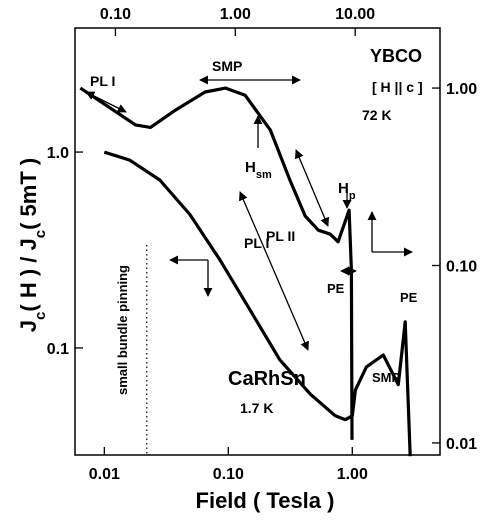 This screenshot has height=522, width=491. I want to click on y-label-part: ( 5mT ), so click(28, 194).